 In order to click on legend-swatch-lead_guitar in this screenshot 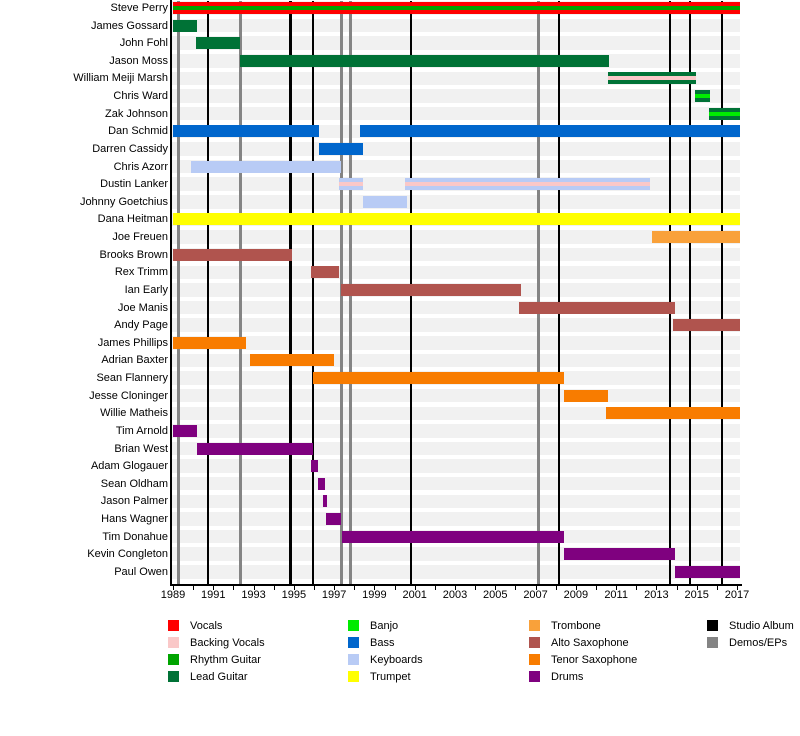, I will do `click(173, 676)`.